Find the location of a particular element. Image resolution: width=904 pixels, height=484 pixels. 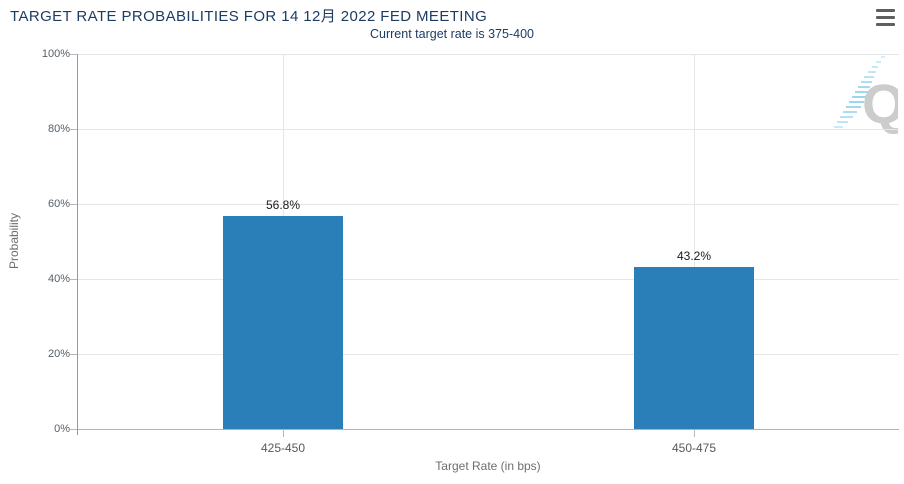

y-tick-label: 40% is located at coordinates (58, 279).